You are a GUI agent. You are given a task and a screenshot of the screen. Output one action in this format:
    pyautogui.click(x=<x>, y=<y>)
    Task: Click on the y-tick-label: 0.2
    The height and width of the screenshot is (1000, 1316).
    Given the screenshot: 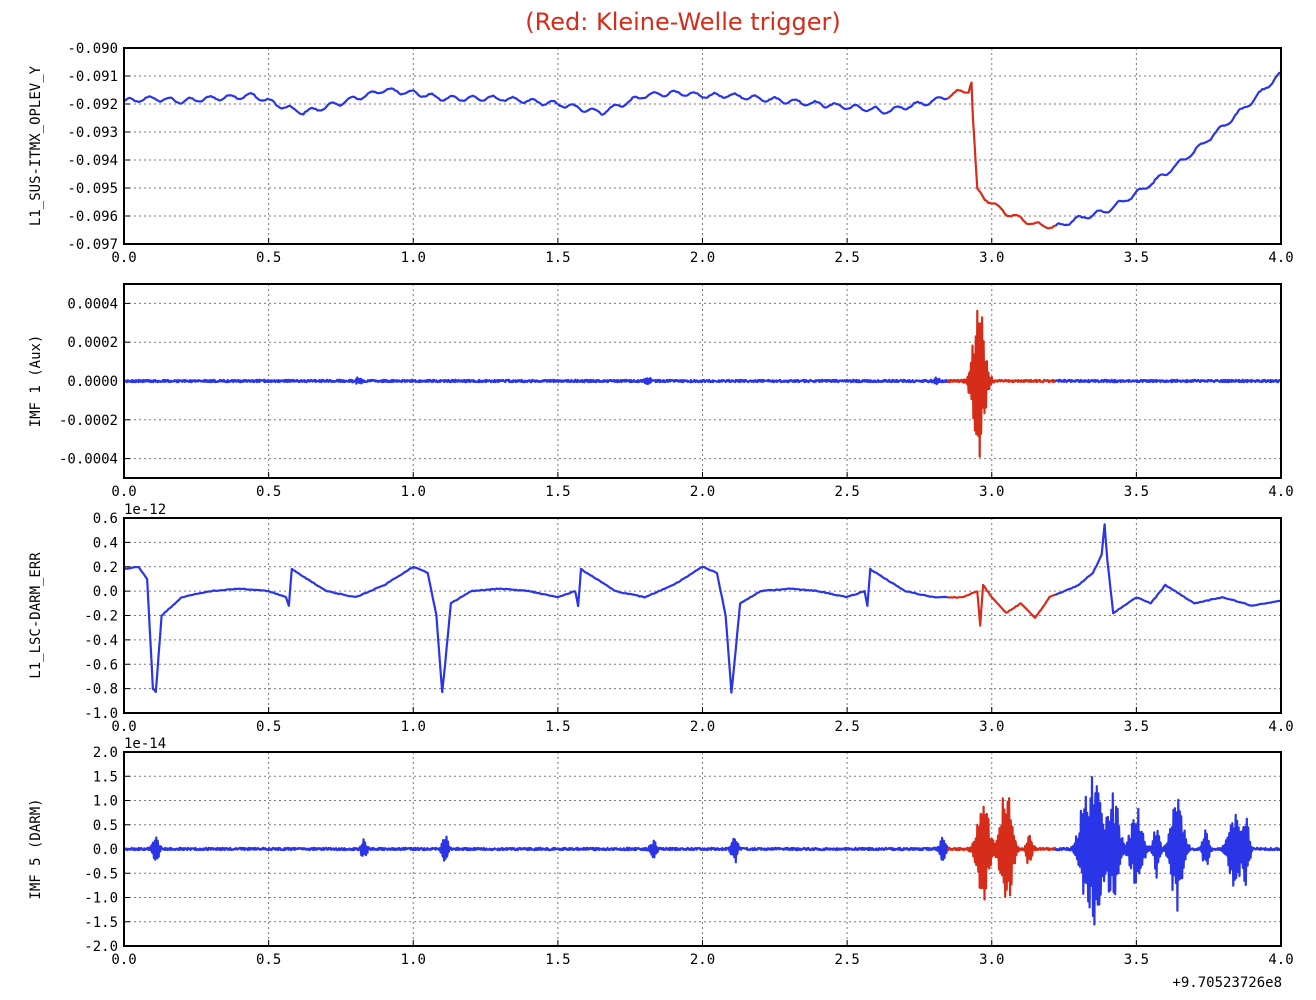 What is the action you would take?
    pyautogui.click(x=105, y=568)
    